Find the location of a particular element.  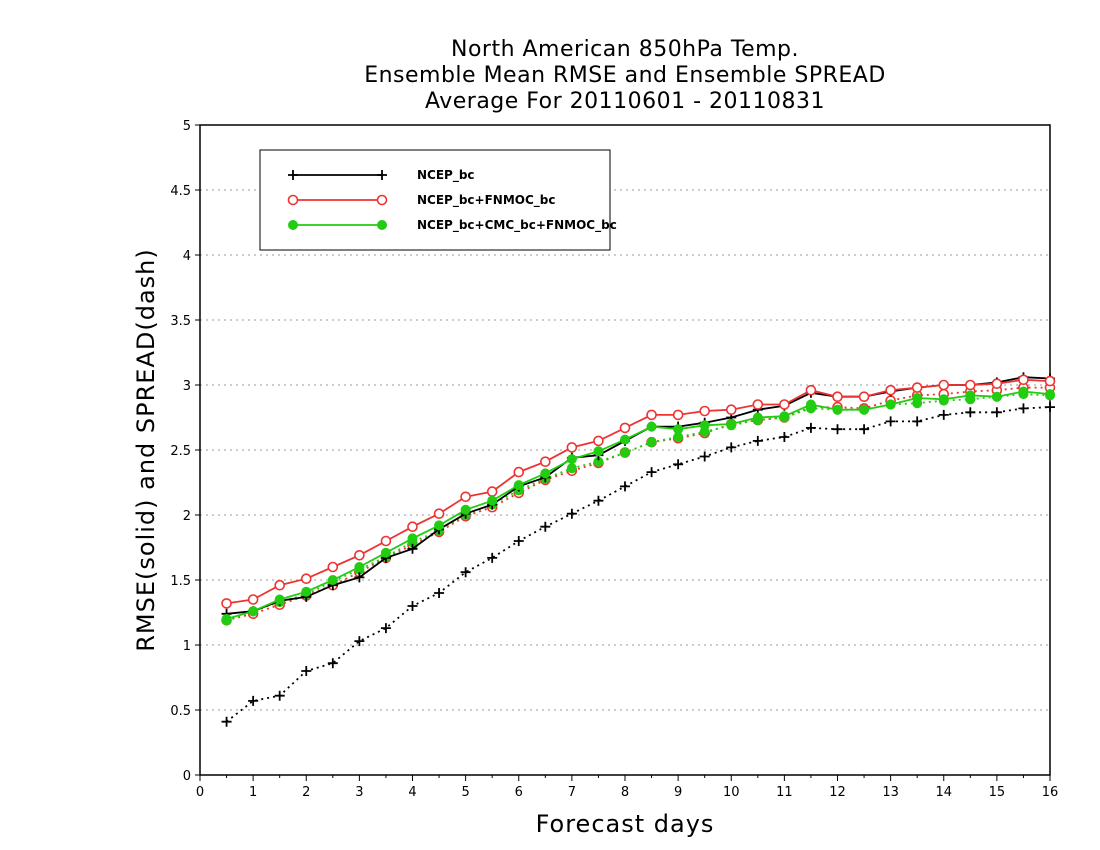

x-tick-label: 13 is located at coordinates (890, 792).